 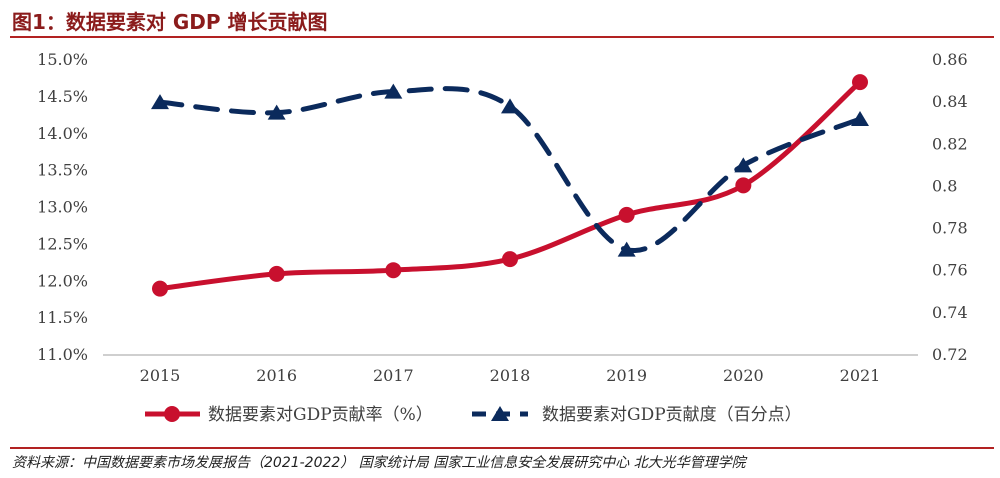 I want to click on left-tick-label: 12.0%, so click(x=62, y=280).